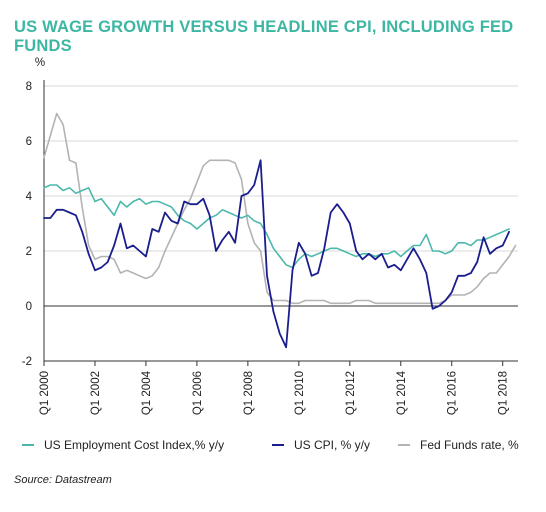 This screenshot has height=512, width=546. What do you see at coordinates (45, 393) in the screenshot?
I see `x-tick-label-2000: Q1 2000` at bounding box center [45, 393].